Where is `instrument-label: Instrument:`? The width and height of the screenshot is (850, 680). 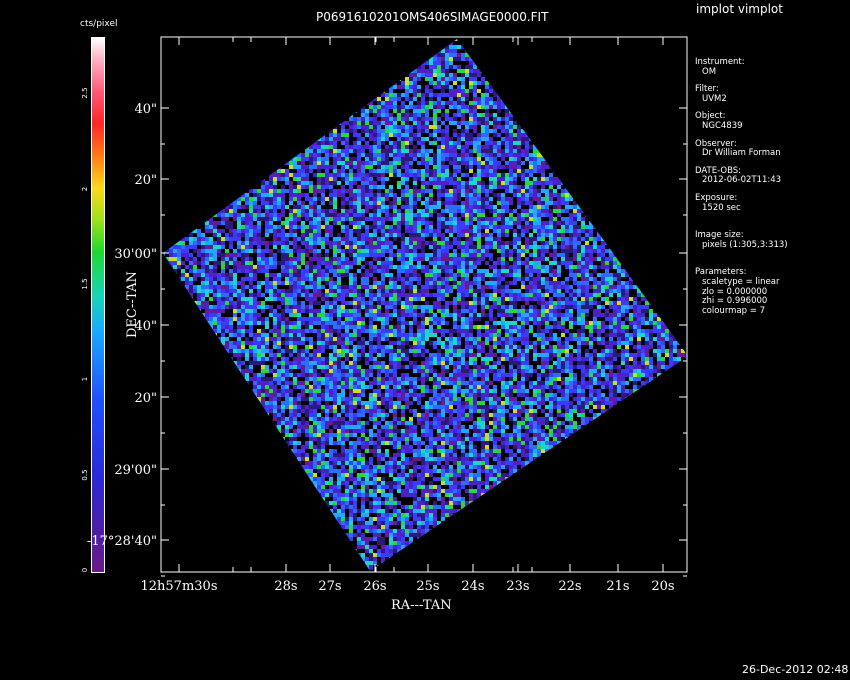 instrument-label: Instrument: is located at coordinates (720, 62).